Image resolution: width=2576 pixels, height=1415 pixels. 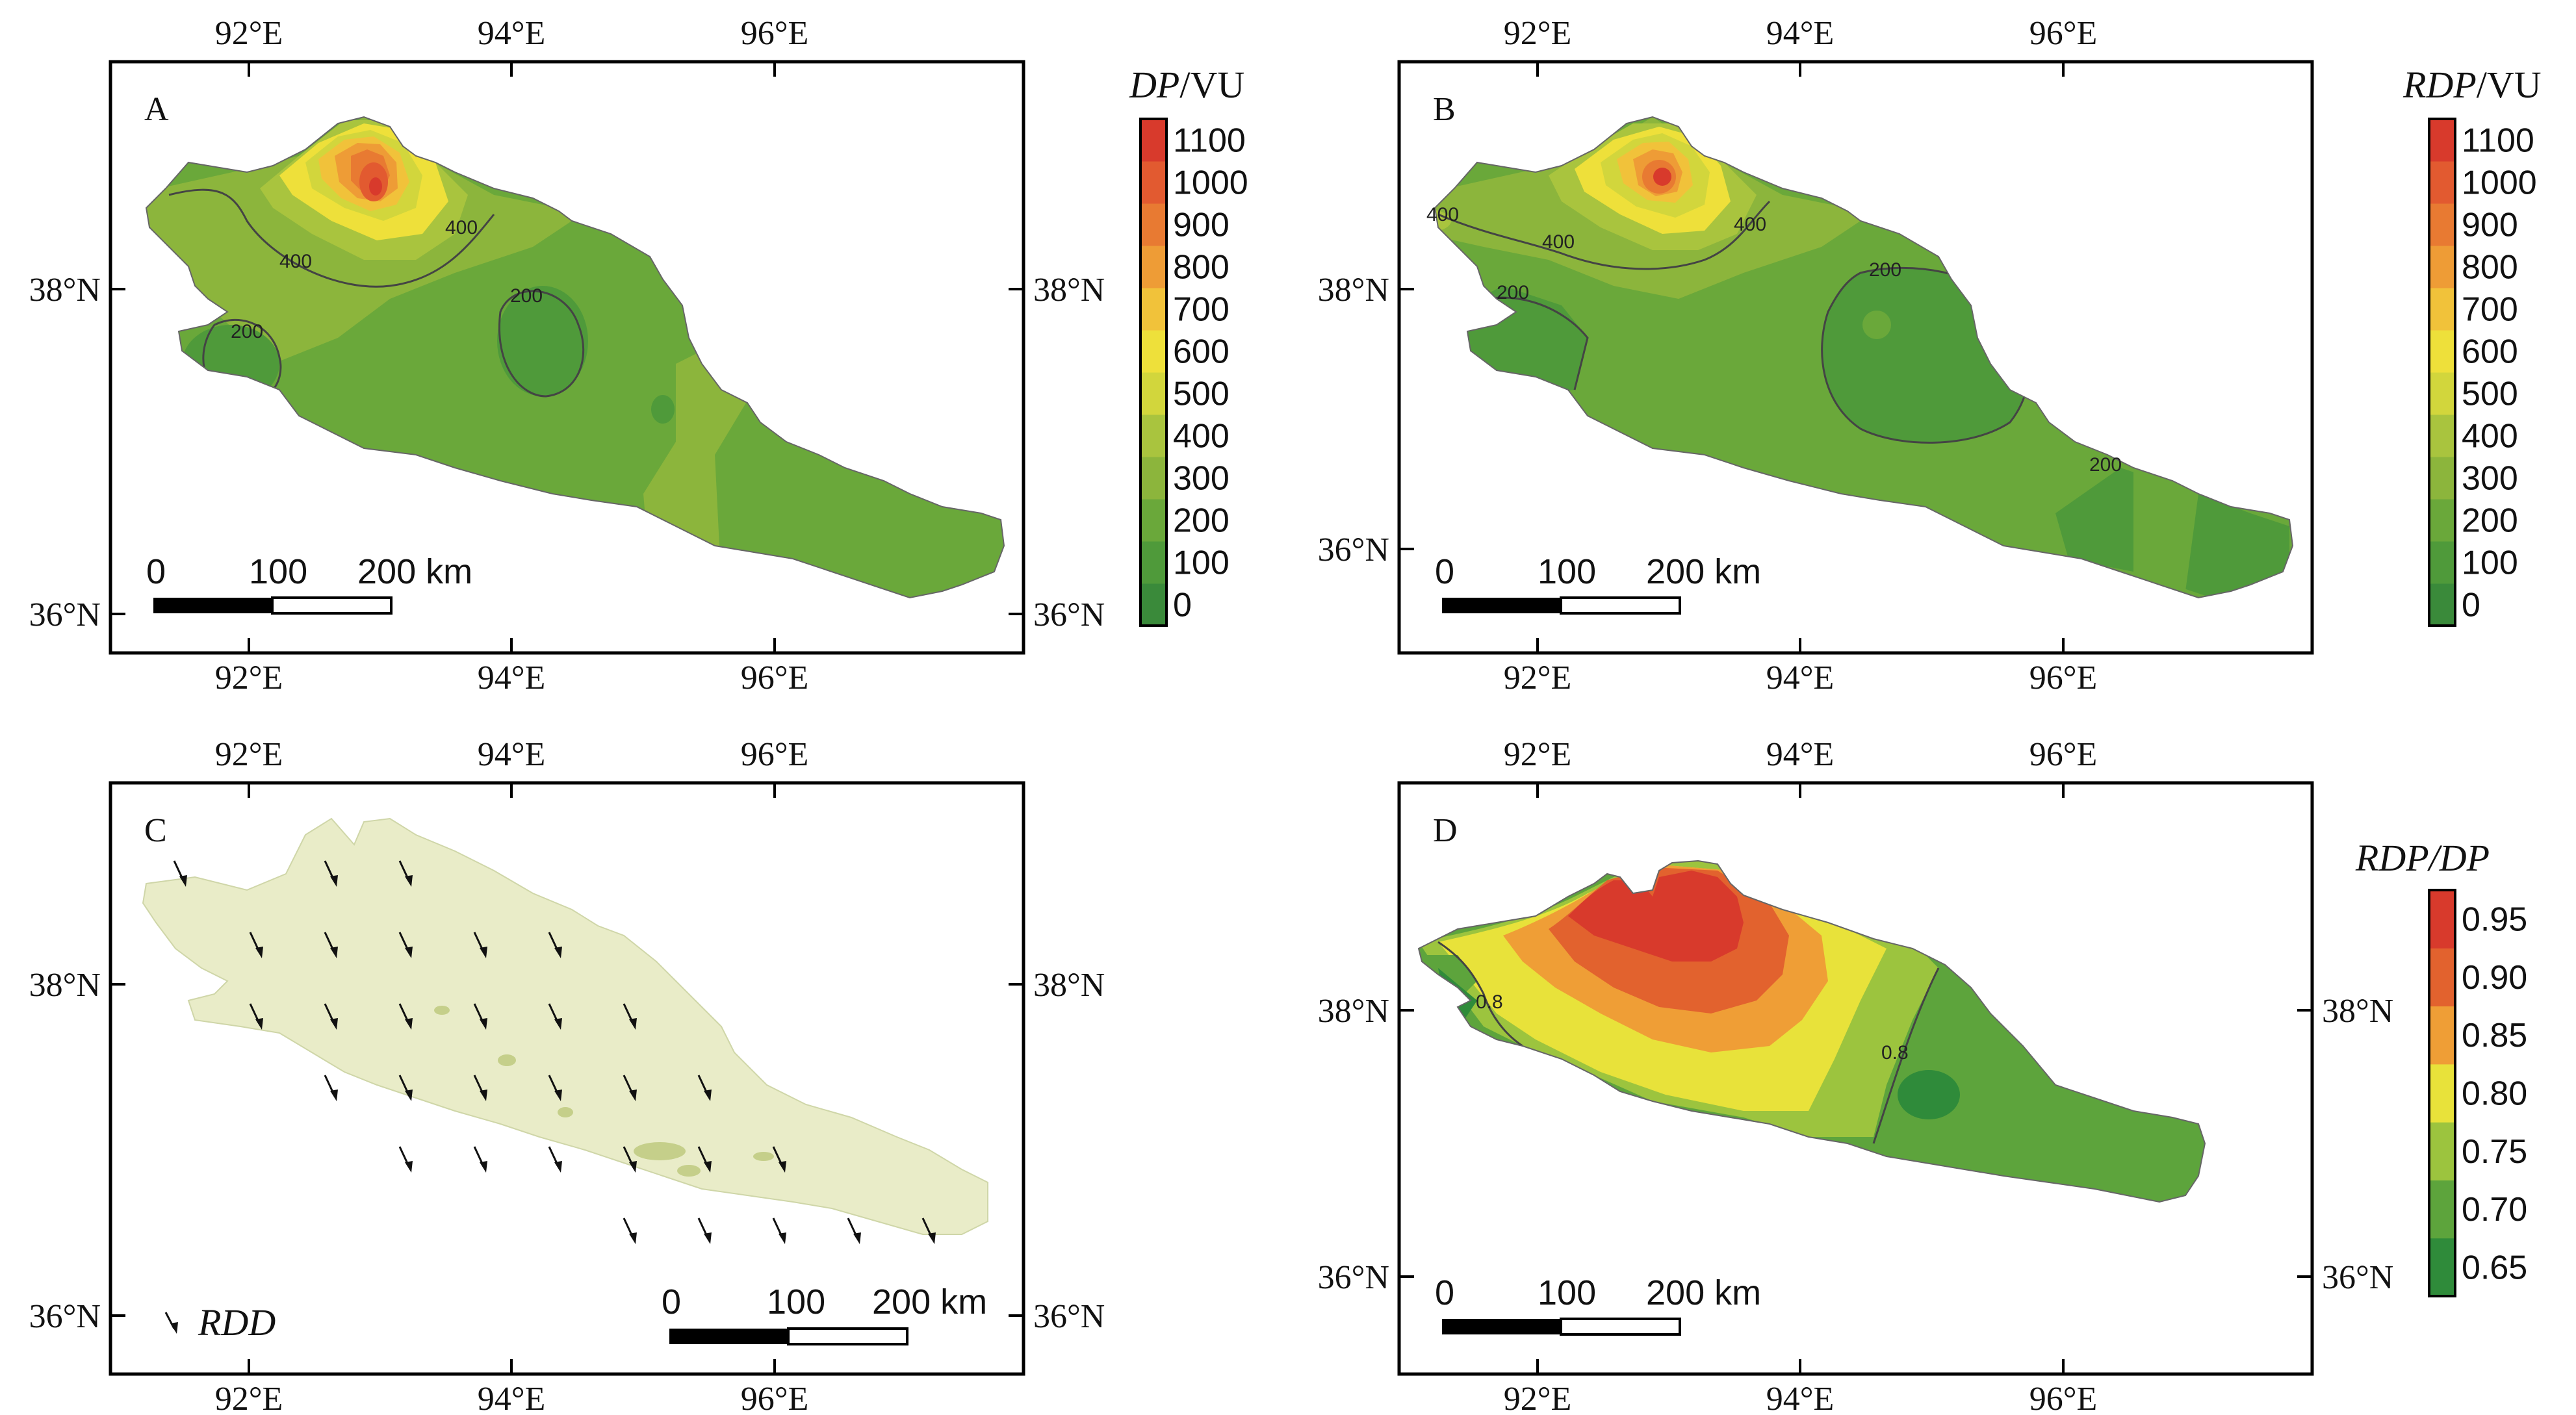 What do you see at coordinates (1353, 1277) in the screenshot?
I see `panel-d-left-tick-2: 36°N` at bounding box center [1353, 1277].